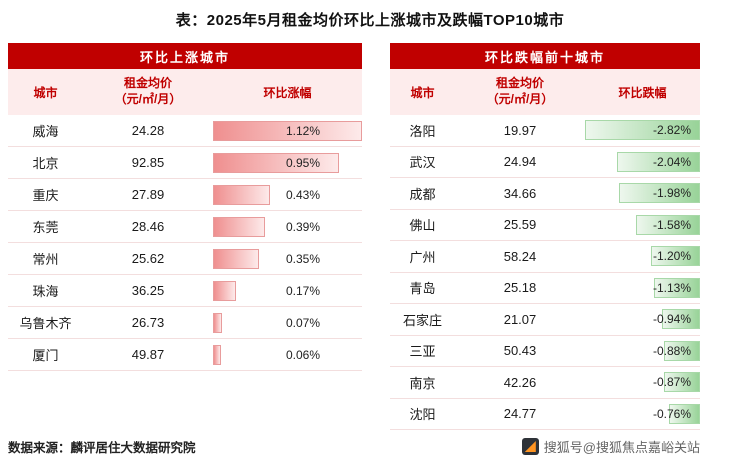 This screenshot has height=457, width=740. Describe the element at coordinates (545, 257) in the screenshot. I see `table-row: 广州 58.24 -1.20%` at that location.